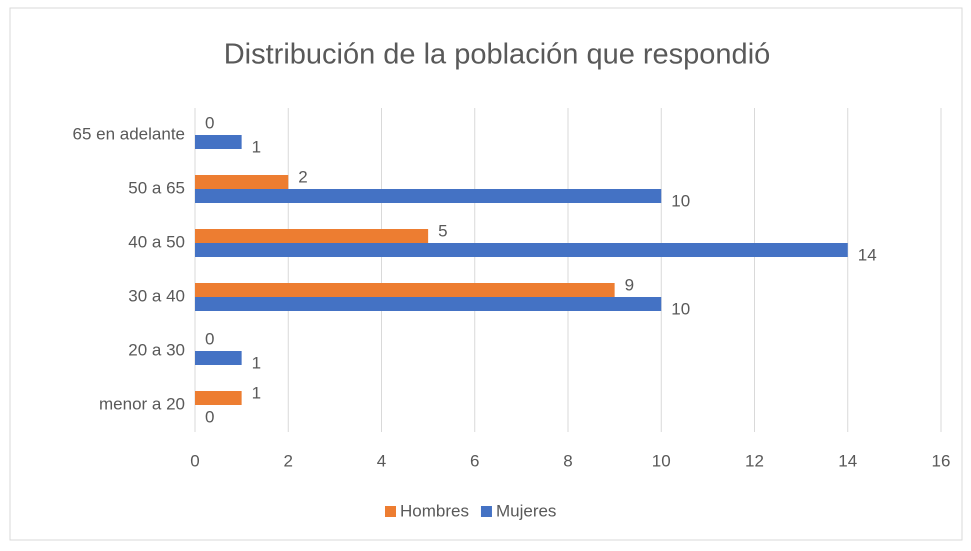 This screenshot has height=551, width=971. What do you see at coordinates (156, 295) in the screenshot?
I see `y-tick-label: 30 a 40` at bounding box center [156, 295].